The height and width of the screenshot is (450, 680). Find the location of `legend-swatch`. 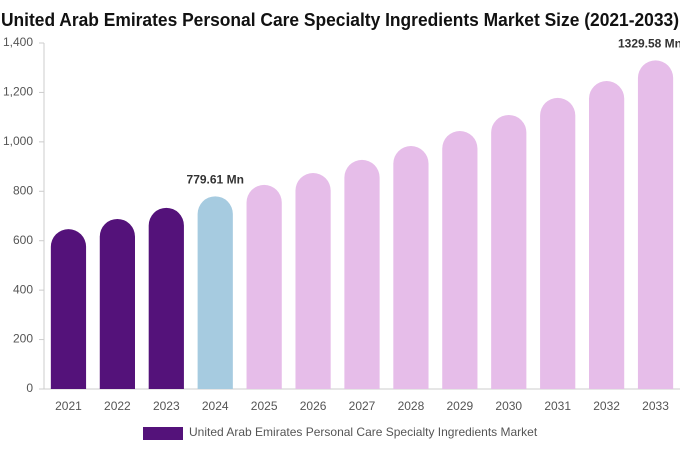

legend-swatch is located at coordinates (163, 433).